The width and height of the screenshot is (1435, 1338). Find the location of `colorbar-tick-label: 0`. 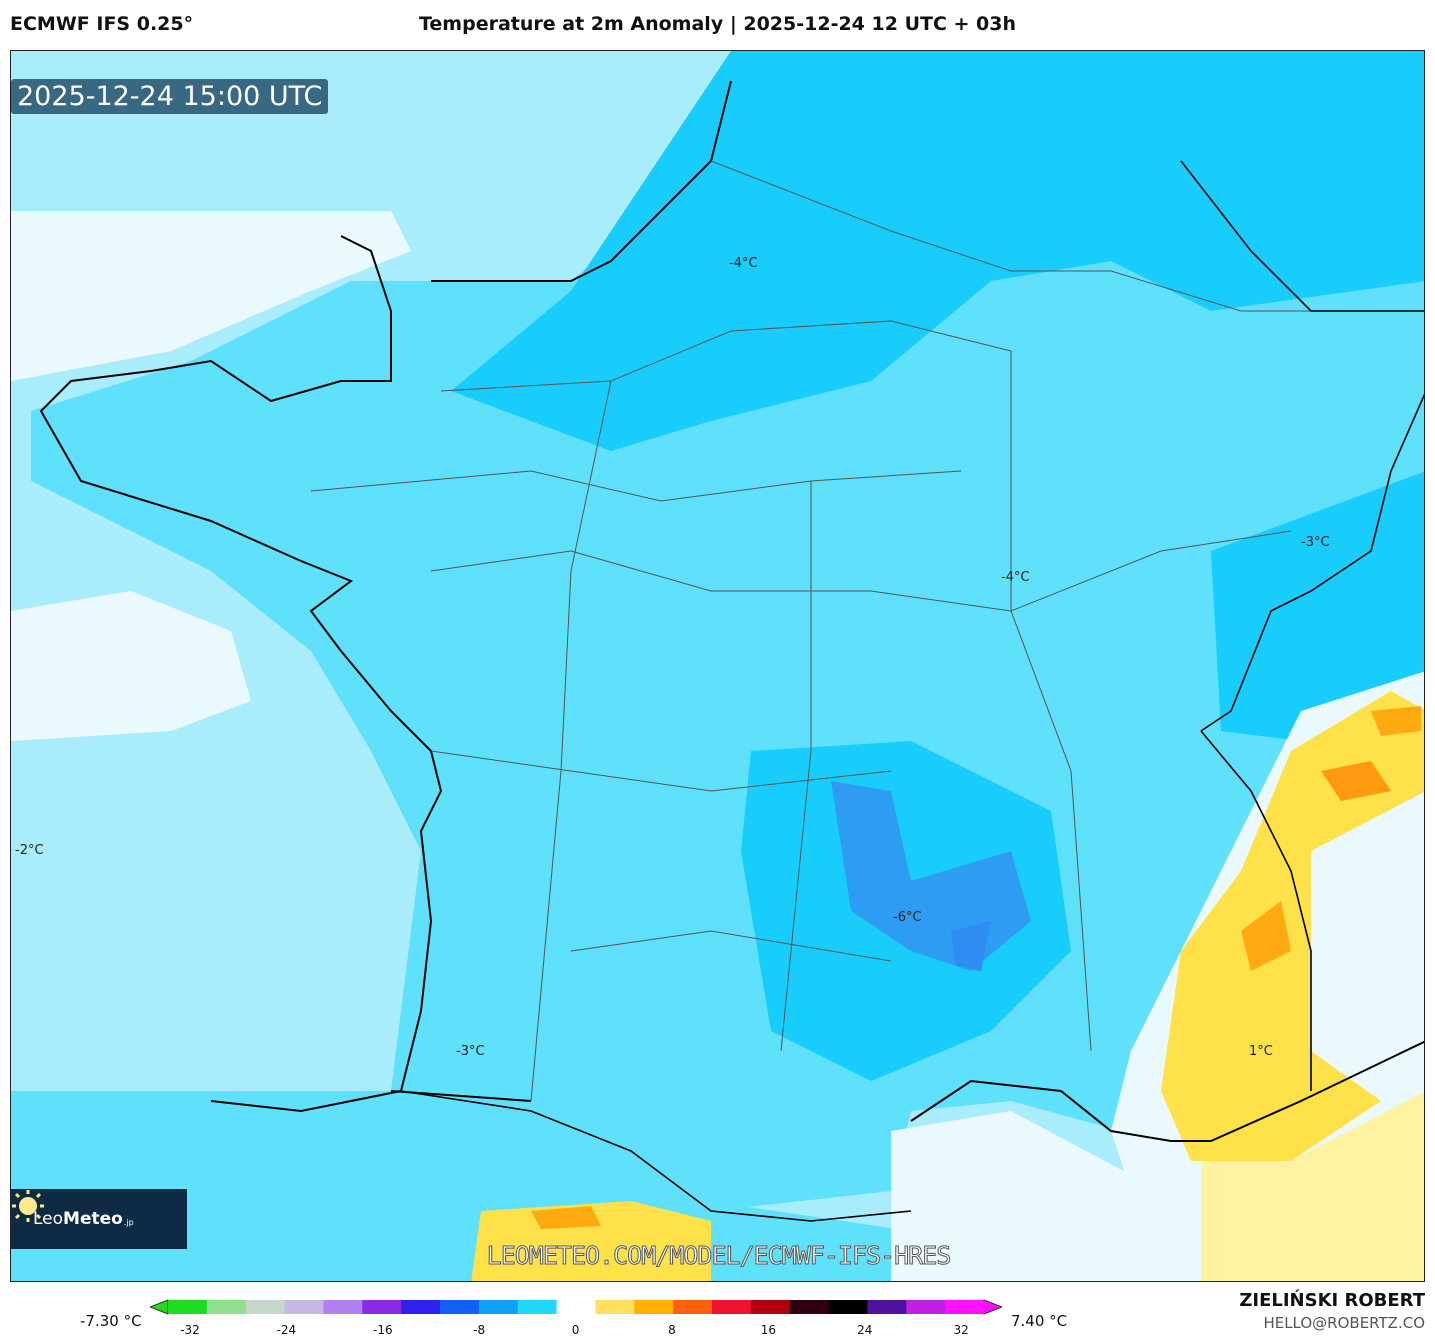

colorbar-tick-label: 0 is located at coordinates (575, 1330).